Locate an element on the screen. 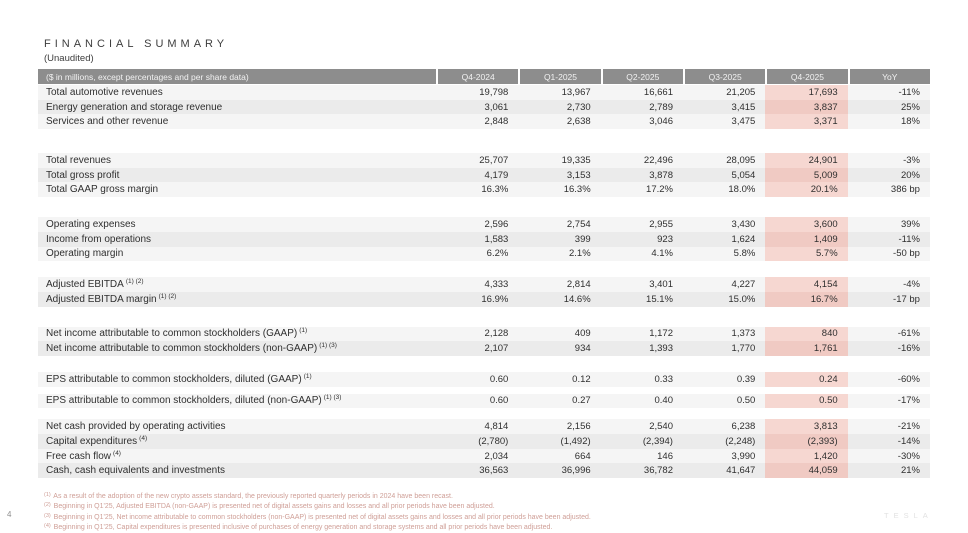 The width and height of the screenshot is (968, 533). header-cell-q4-2025: Q4-2025 is located at coordinates (806, 76).